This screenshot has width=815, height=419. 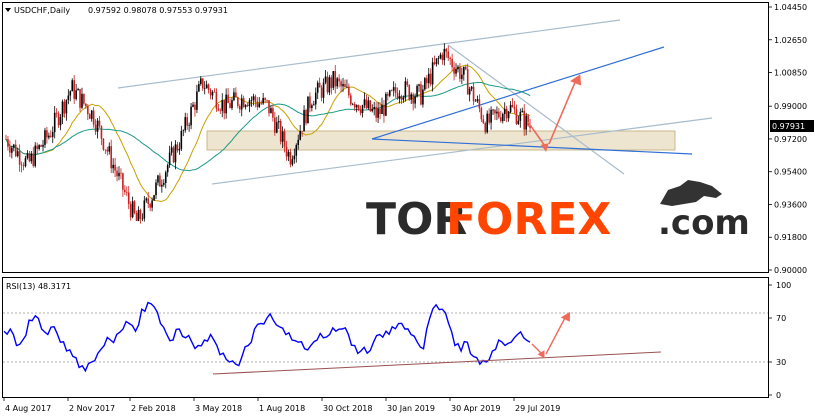 What do you see at coordinates (153, 408) in the screenshot?
I see `x-tick-label: 2 Feb 2018` at bounding box center [153, 408].